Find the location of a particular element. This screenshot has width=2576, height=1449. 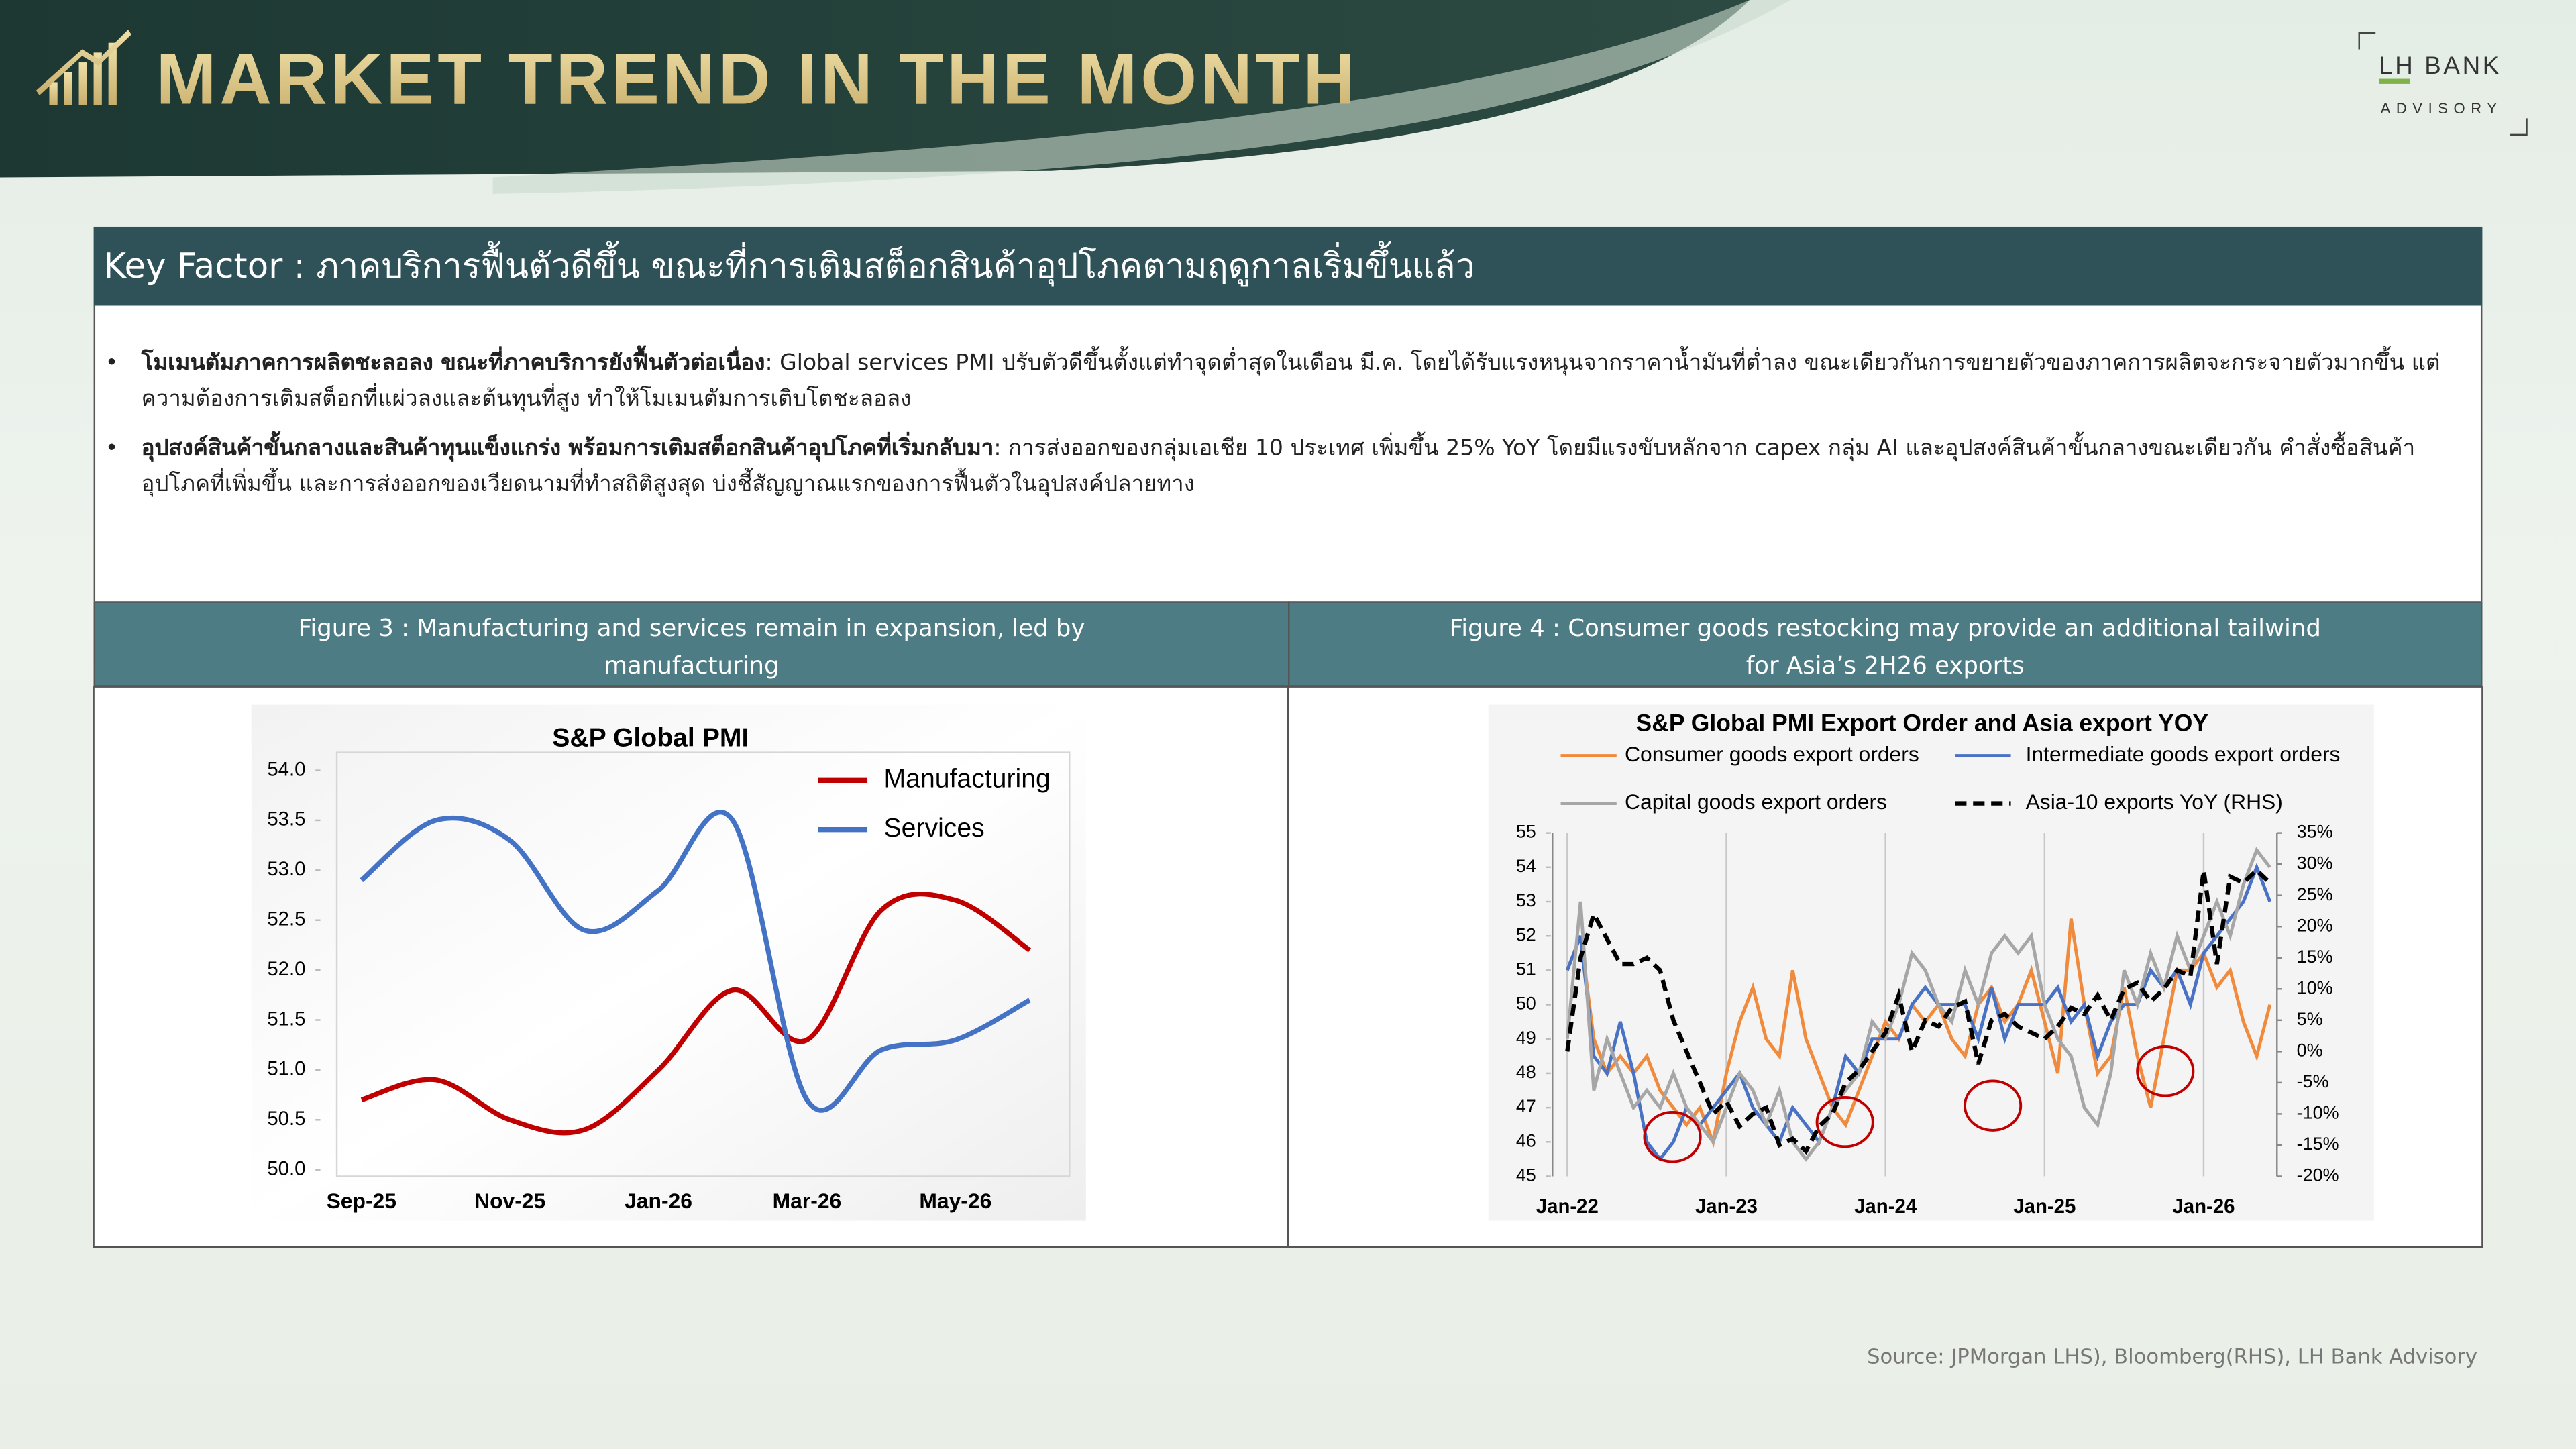

y-tick-label: 50 is located at coordinates (1526, 1004).